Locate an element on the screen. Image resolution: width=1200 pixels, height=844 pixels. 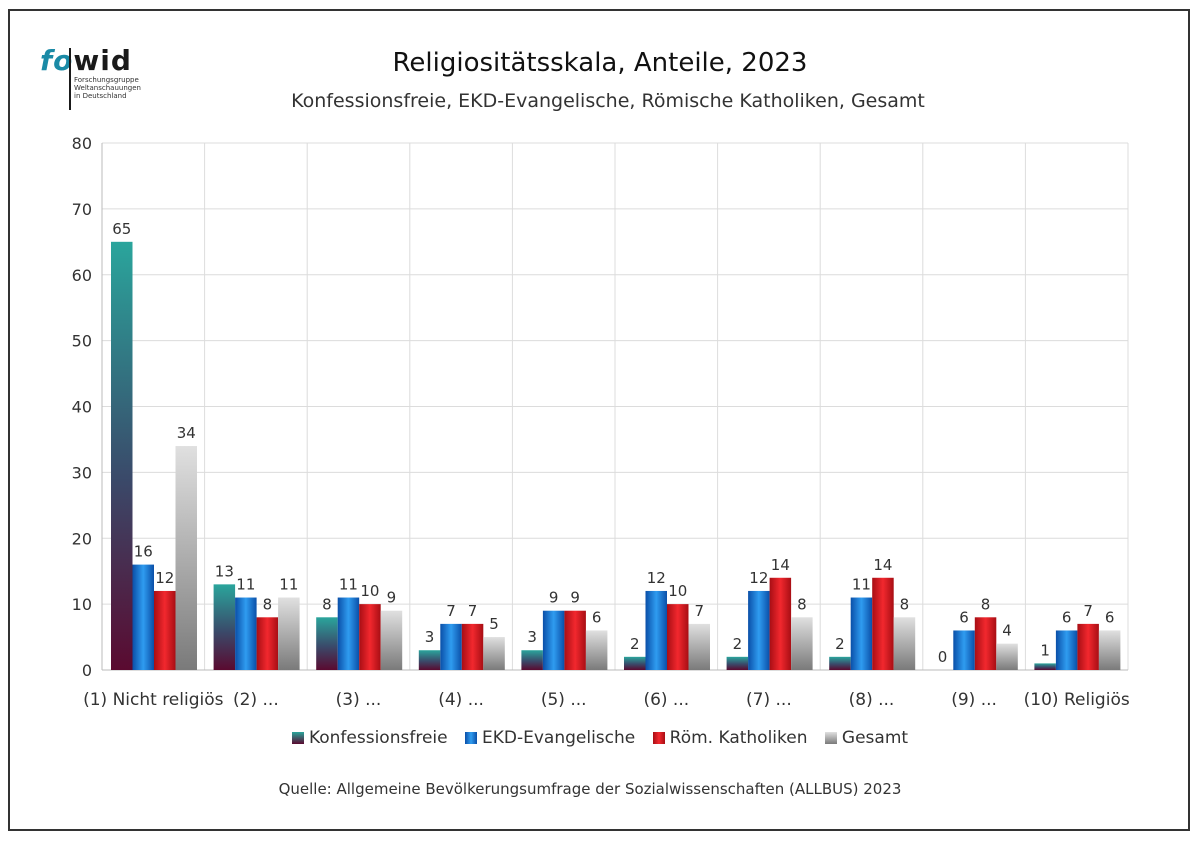
logo-sub-line: Forschungsgruppe is located at coordinates (106, 80).